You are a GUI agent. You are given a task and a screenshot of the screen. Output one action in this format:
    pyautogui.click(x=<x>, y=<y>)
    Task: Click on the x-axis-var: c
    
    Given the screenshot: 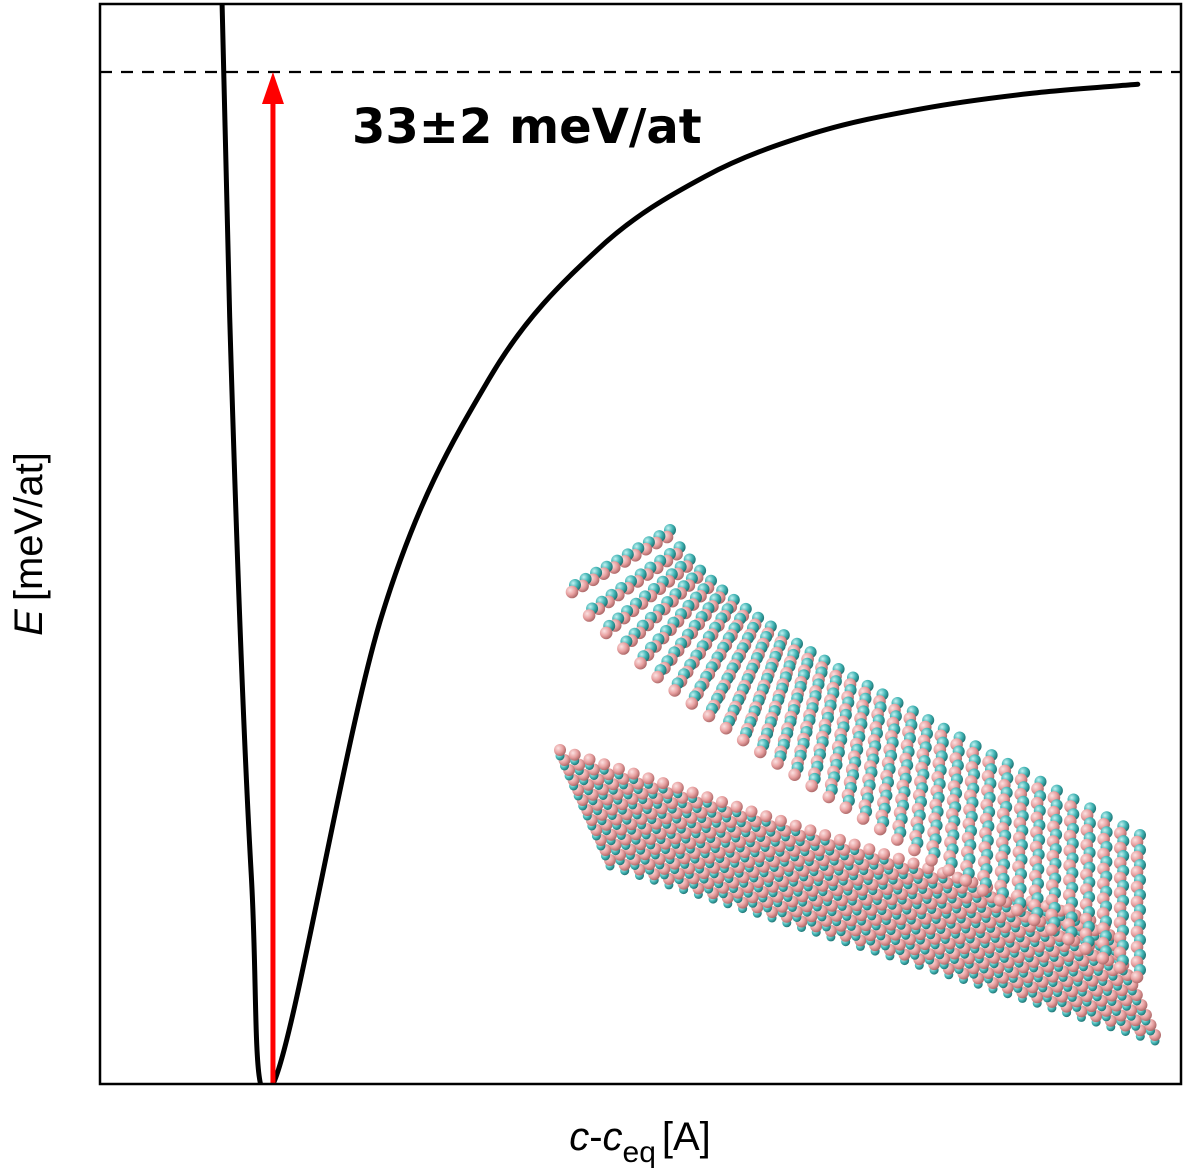 What is the action you would take?
    pyautogui.click(x=579, y=1137)
    